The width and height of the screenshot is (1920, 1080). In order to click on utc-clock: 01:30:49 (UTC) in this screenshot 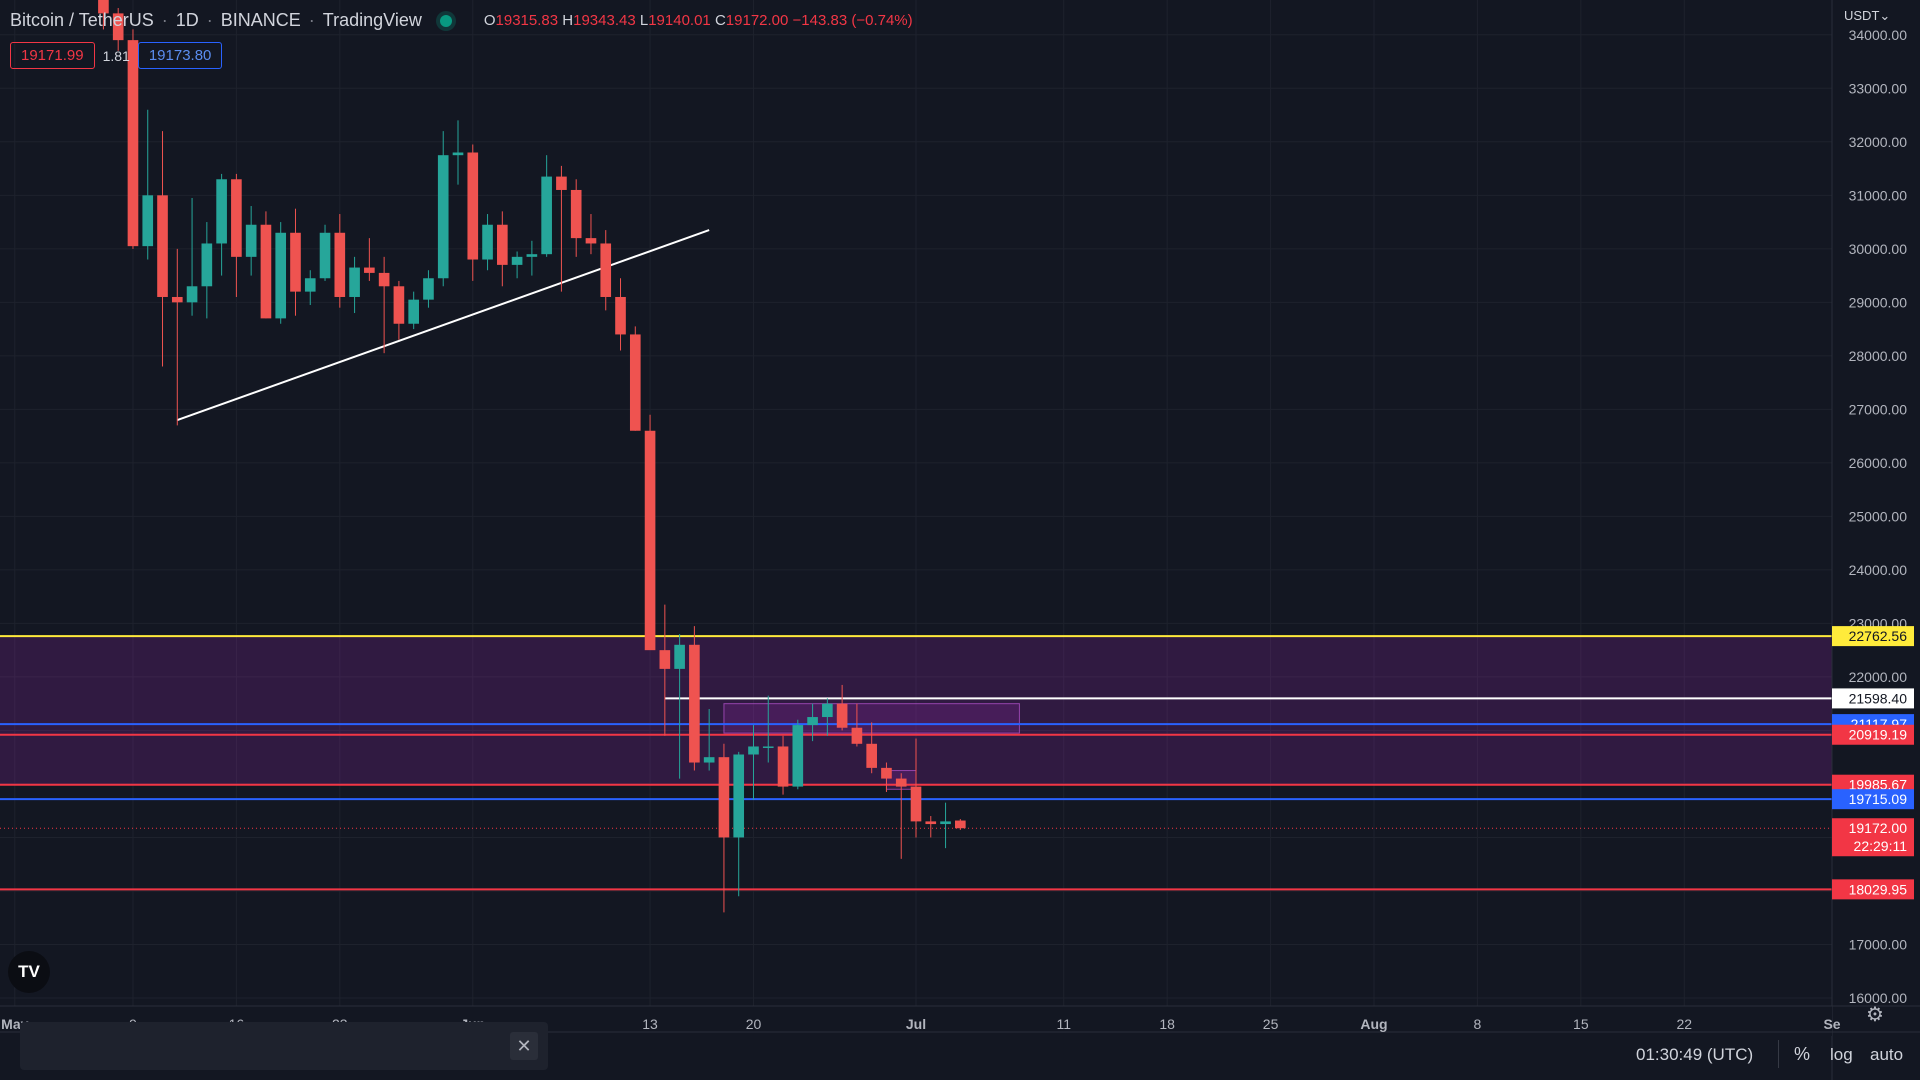, I will do `click(1695, 1054)`.